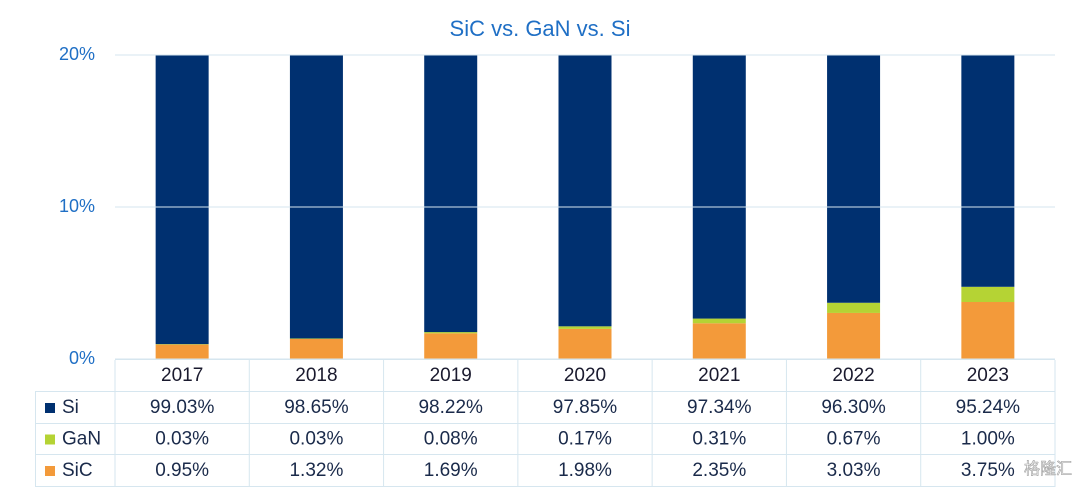 Image resolution: width=1080 pixels, height=487 pixels. I want to click on x-tick-label: 2018, so click(316, 375).